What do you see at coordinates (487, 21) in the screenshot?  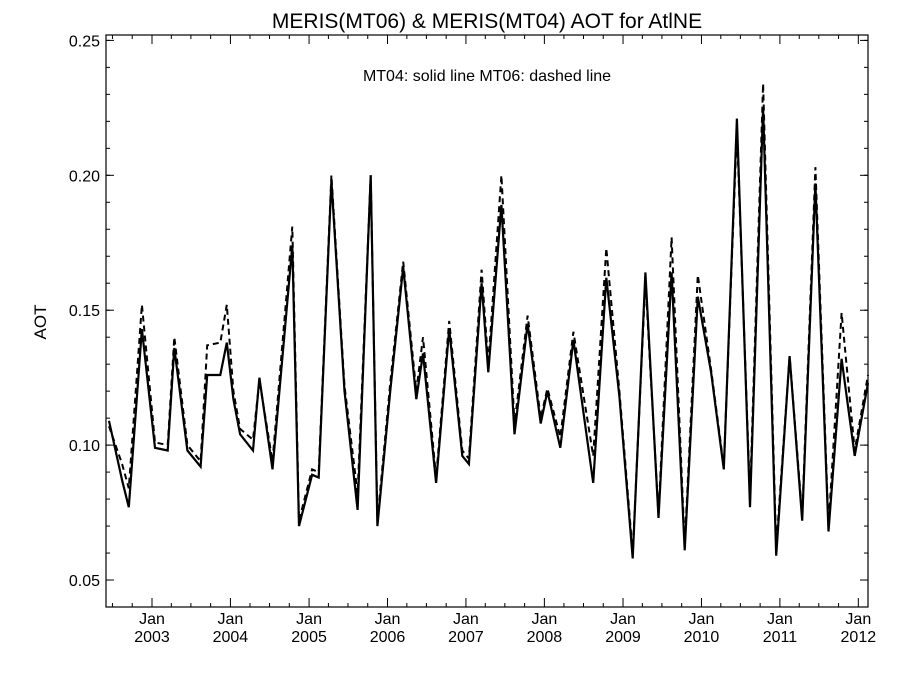 I see `chart-title: MERIS(MT06) & MERIS(MT04) AOT for AtlNE` at bounding box center [487, 21].